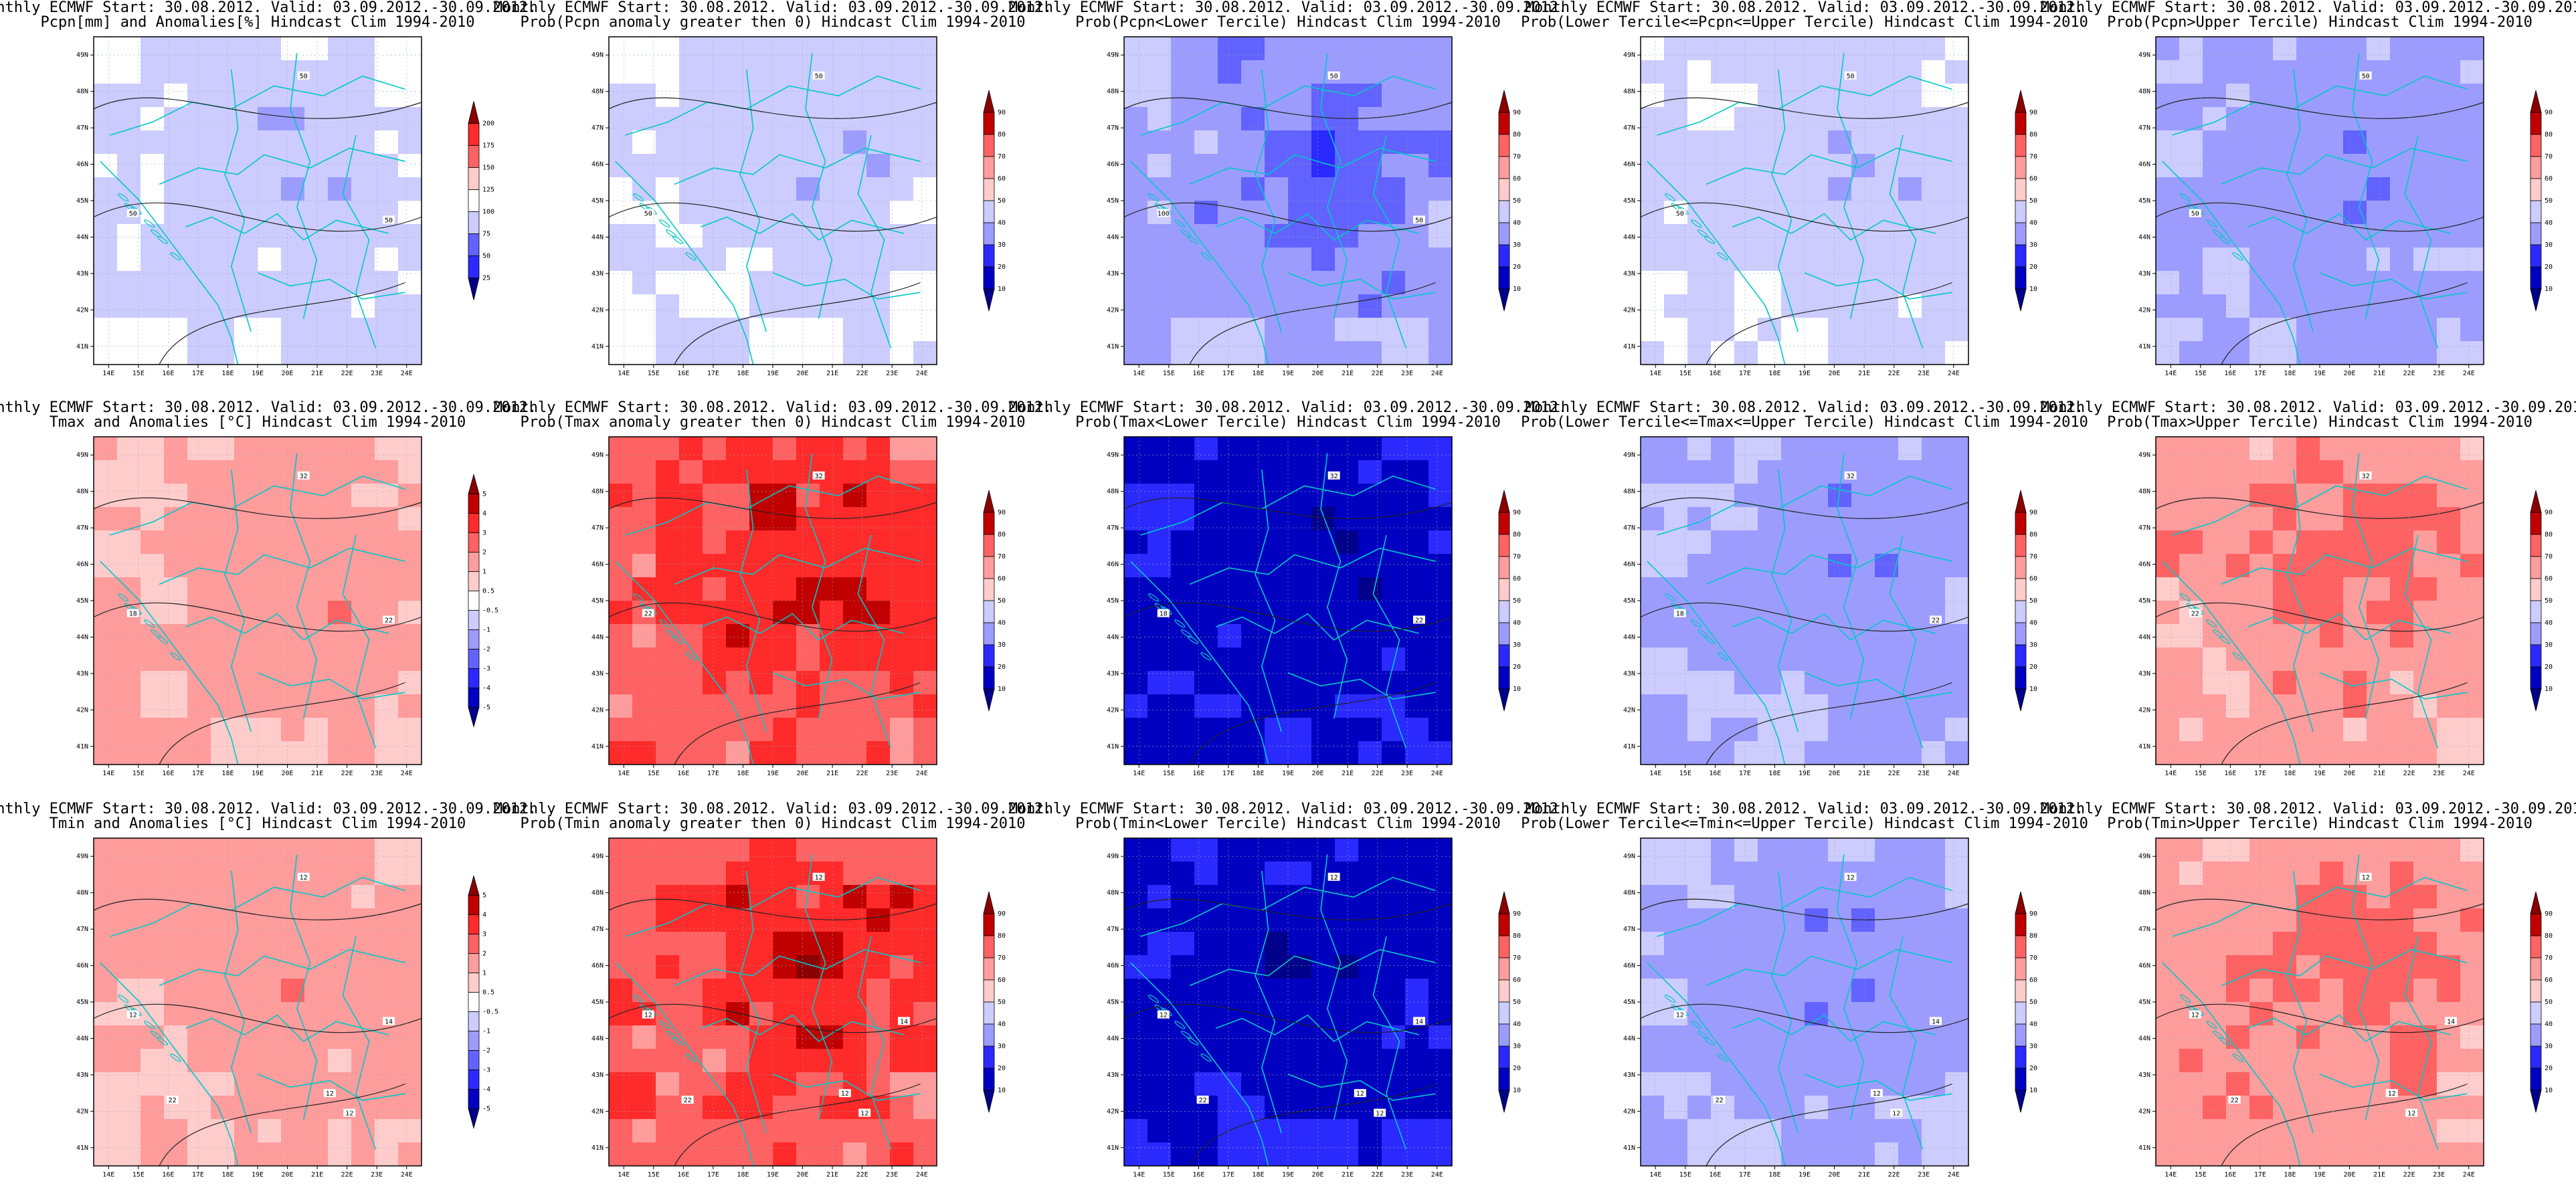 The width and height of the screenshot is (2576, 1204). I want to click on lon-tick-label: 15E, so click(1169, 1175).